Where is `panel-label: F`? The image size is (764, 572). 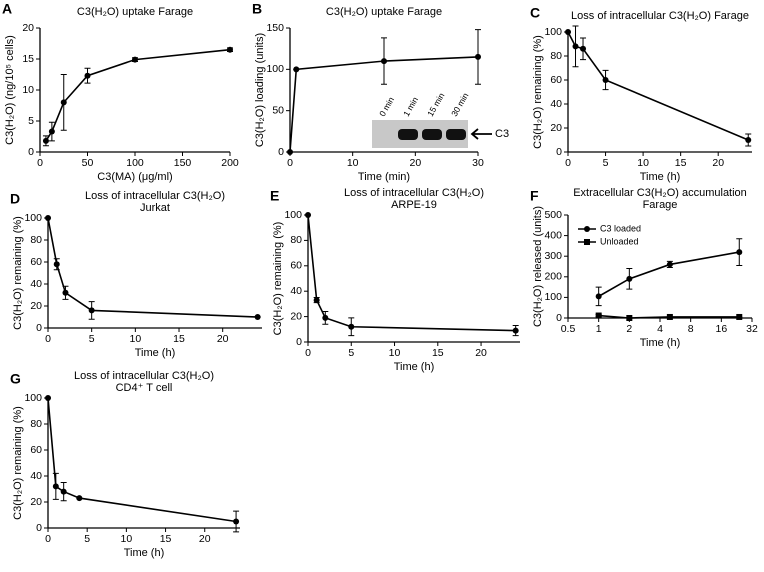
panel-label: F is located at coordinates (534, 196).